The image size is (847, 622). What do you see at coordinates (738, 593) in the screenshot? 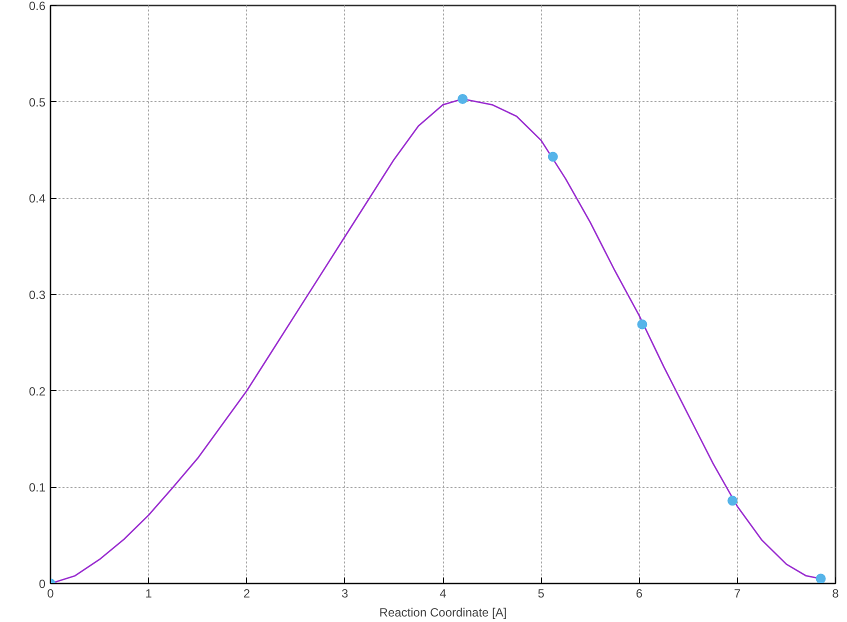
I see `x-tick-label: 7` at bounding box center [738, 593].